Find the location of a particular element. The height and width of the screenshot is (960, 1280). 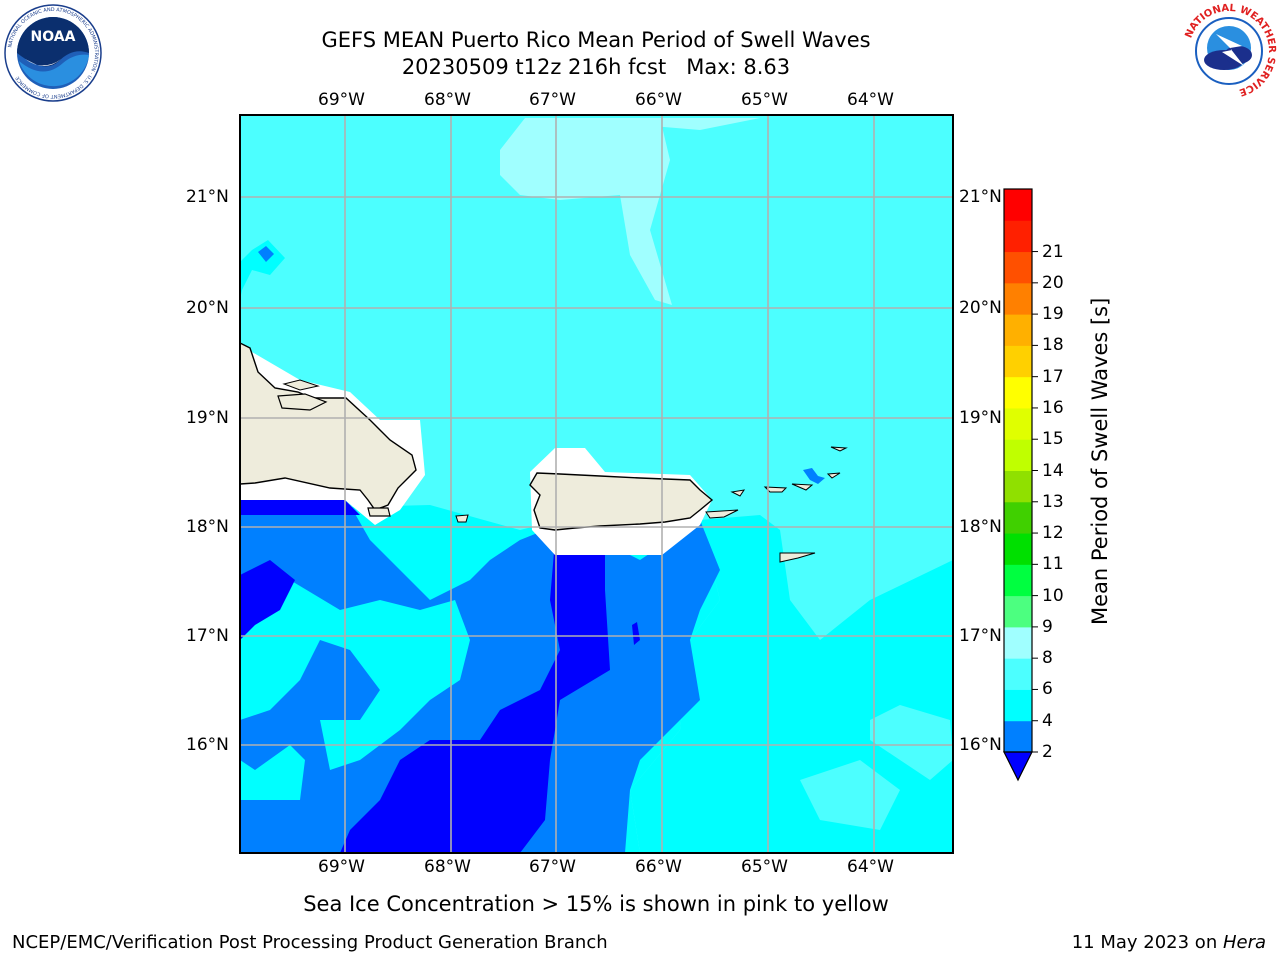

swell-field-lt2-dot is located at coordinates (636, 633).